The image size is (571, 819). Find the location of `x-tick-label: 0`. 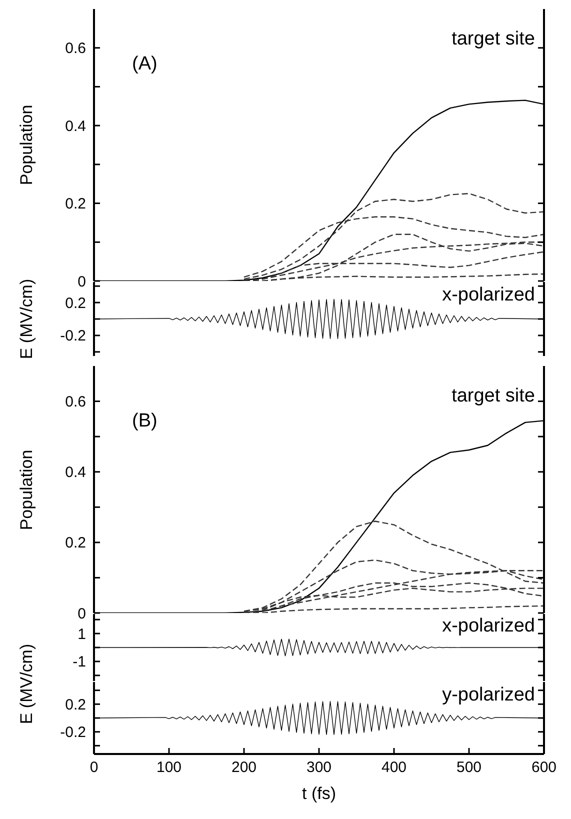

x-tick-label: 0 is located at coordinates (94, 767).